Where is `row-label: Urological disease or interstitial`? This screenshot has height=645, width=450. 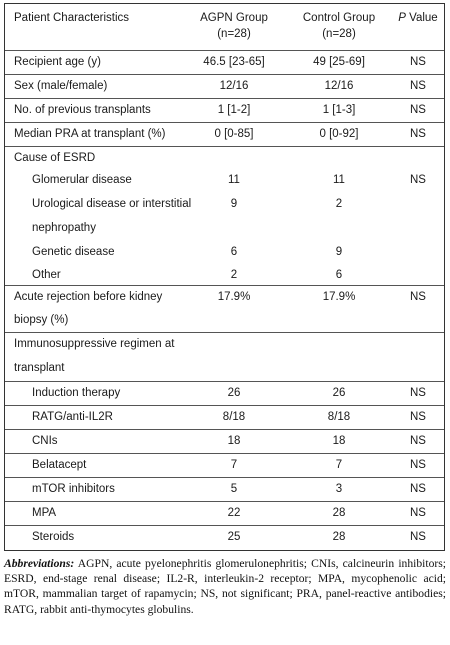 row-label: Urological disease or interstitial is located at coordinates (112, 204).